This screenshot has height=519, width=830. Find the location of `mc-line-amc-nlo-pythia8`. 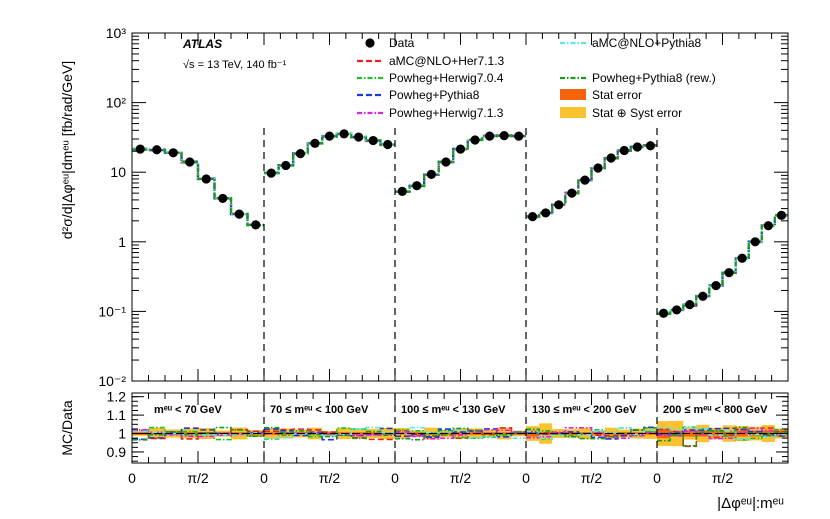

mc-line-amc-nlo-pythia8 is located at coordinates (591, 181).